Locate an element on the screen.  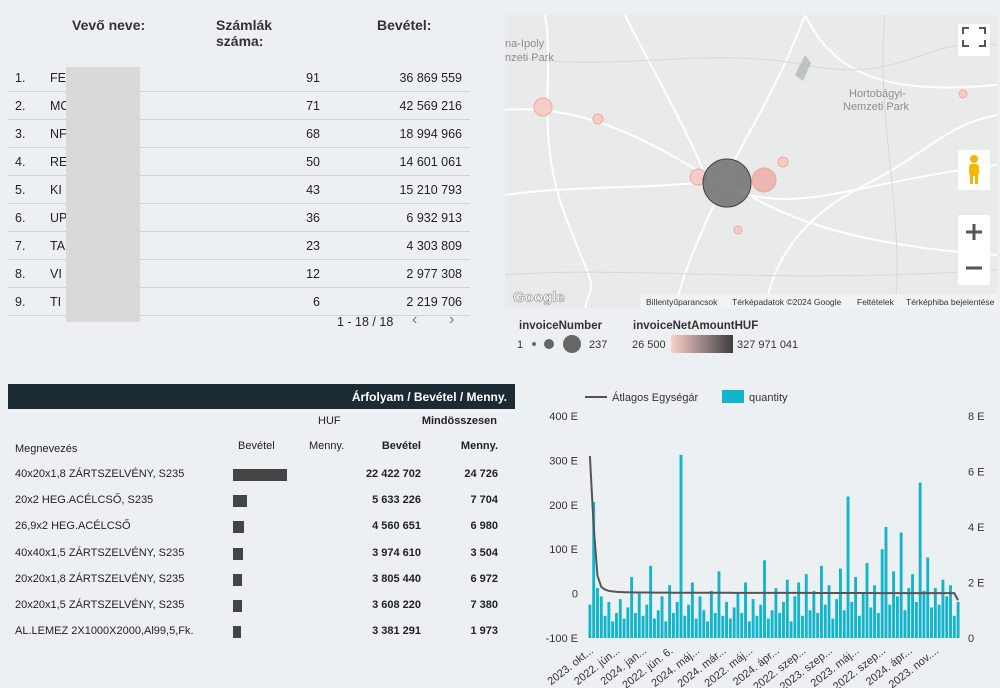
y-tick-label: -100 E is located at coordinates (562, 639).